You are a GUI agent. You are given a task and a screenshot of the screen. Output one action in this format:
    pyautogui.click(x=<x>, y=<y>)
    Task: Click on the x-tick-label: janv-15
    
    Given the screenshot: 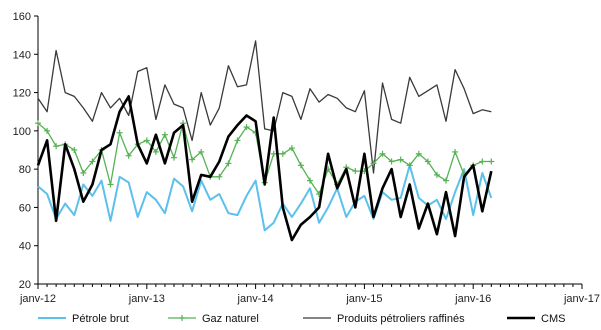 What is the action you would take?
    pyautogui.click(x=363, y=299)
    